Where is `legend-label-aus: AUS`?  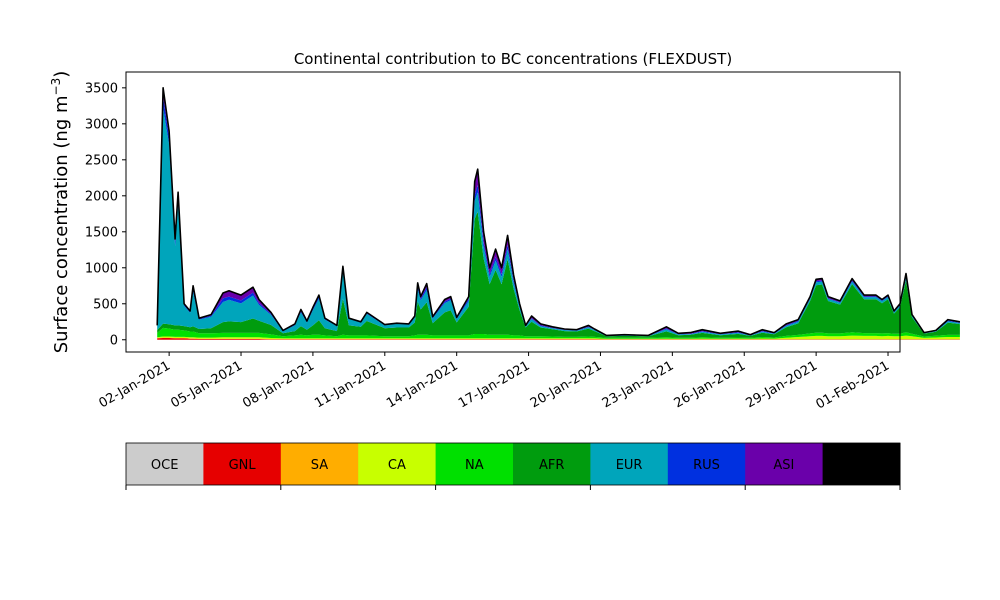
legend-label-aus: AUS is located at coordinates (861, 465).